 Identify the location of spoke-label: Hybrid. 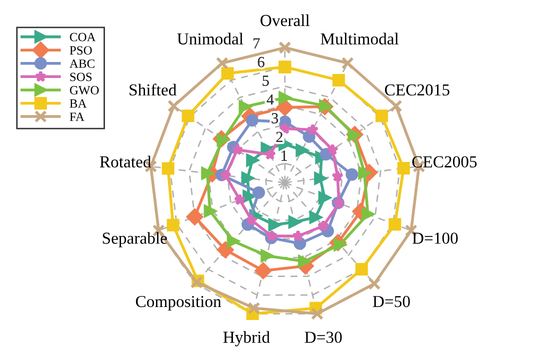
(246, 338).